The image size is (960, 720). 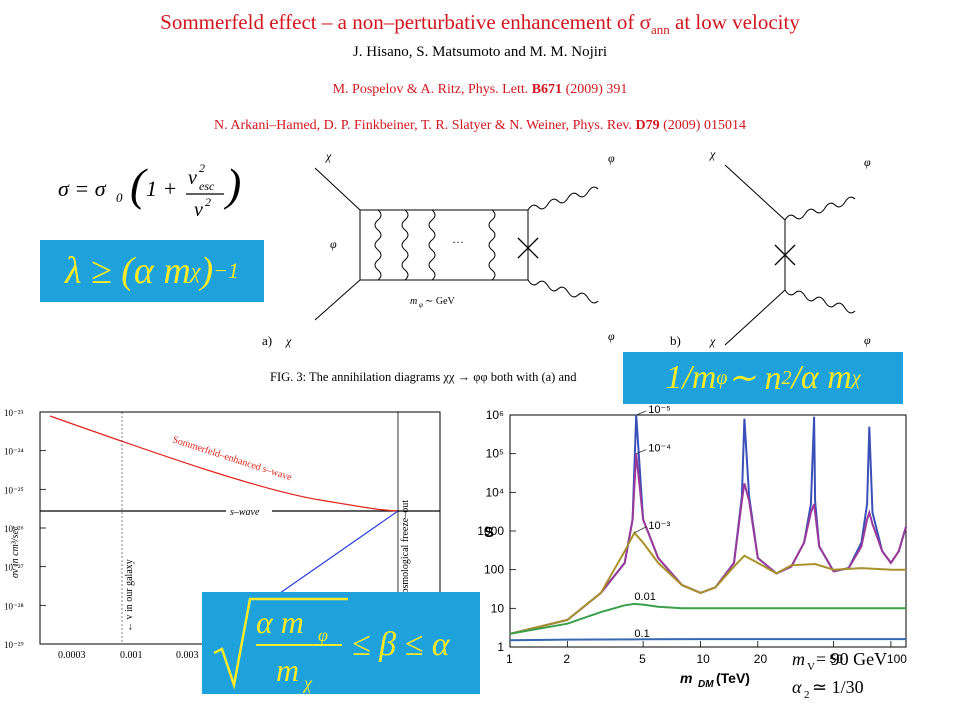 I want to click on right-plot-frame, so click(x=708, y=531).